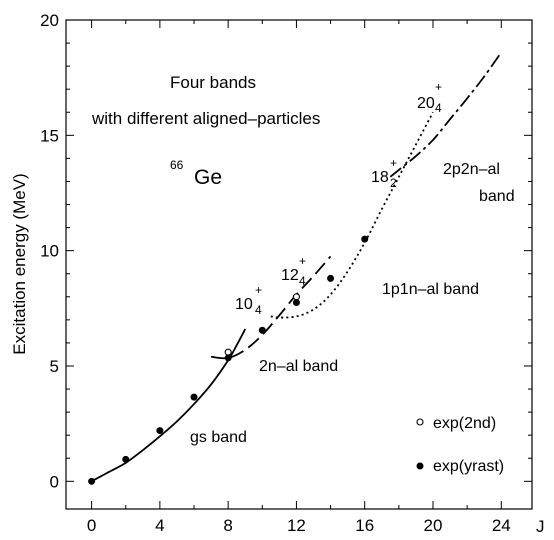 The width and height of the screenshot is (554, 540). Describe the element at coordinates (258, 290) in the screenshot. I see `state-10-sup: +` at that location.